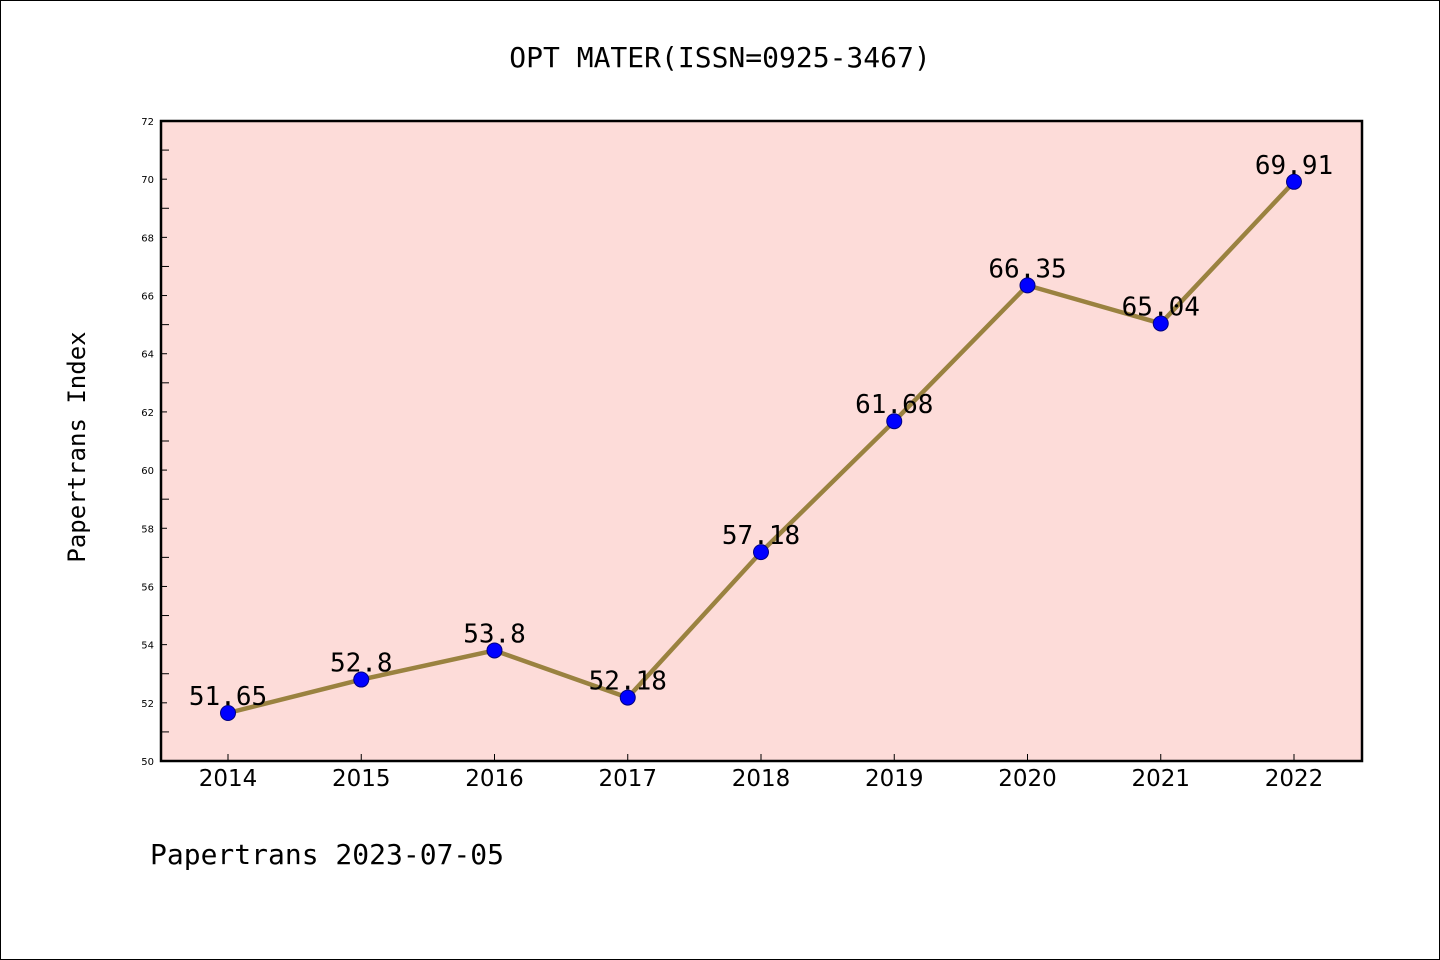  I want to click on y-tick-label: 58, so click(147, 529).